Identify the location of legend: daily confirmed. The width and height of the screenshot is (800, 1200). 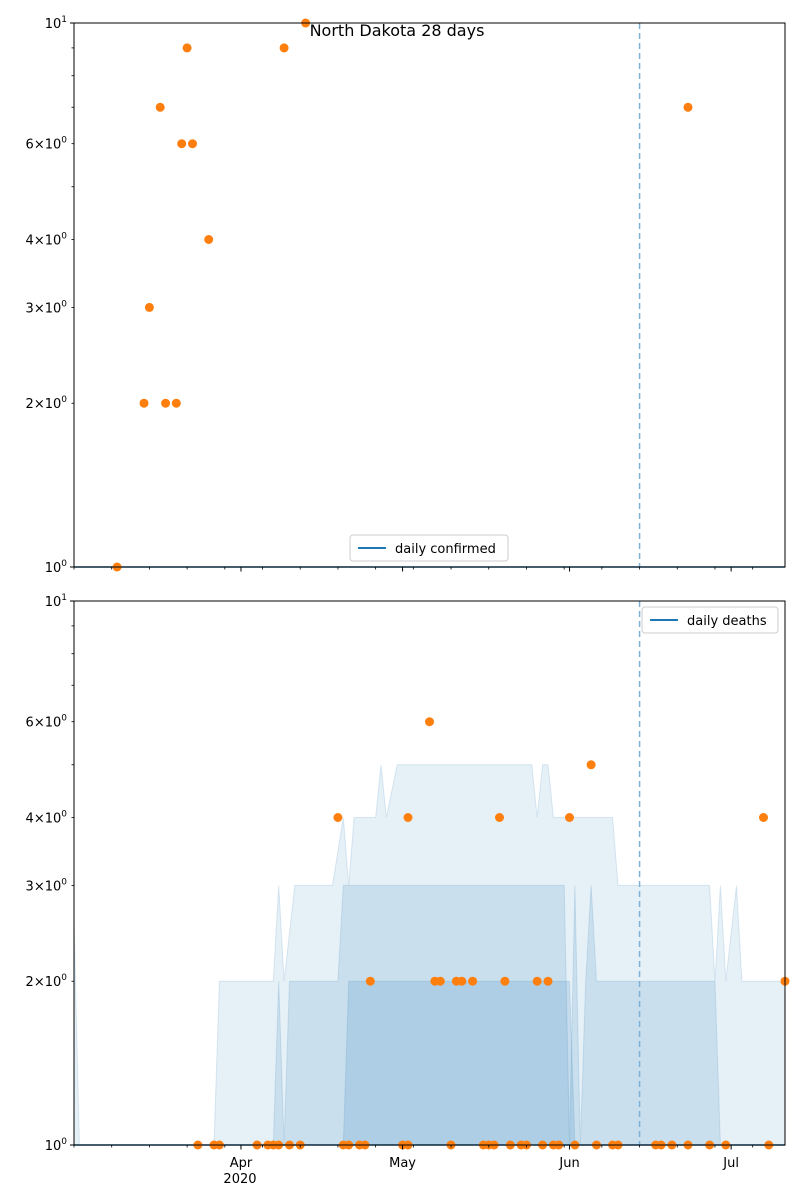
(429, 548).